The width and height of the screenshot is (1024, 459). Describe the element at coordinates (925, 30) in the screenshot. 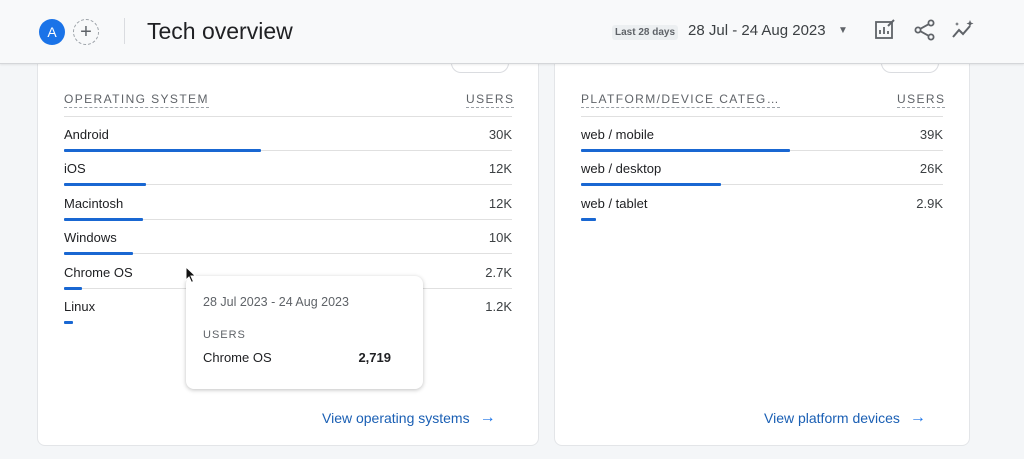

I see `share-icon` at that location.